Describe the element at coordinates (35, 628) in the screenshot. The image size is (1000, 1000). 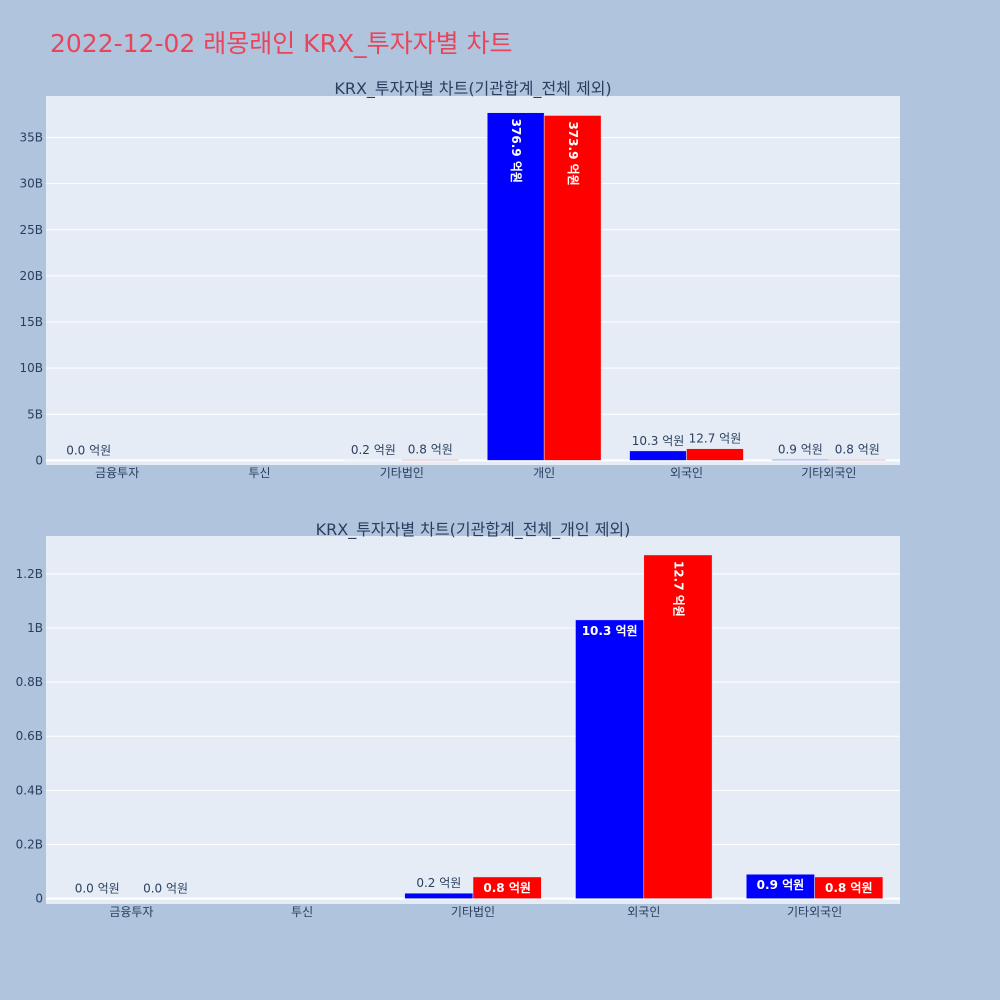
I see `y-tick-label: 1B` at that location.